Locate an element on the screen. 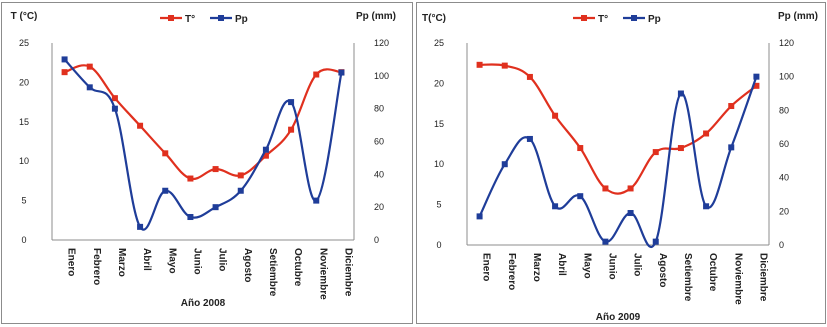 The height and width of the screenshot is (327, 827). left-axis-title: T (°C) is located at coordinates (24, 16).